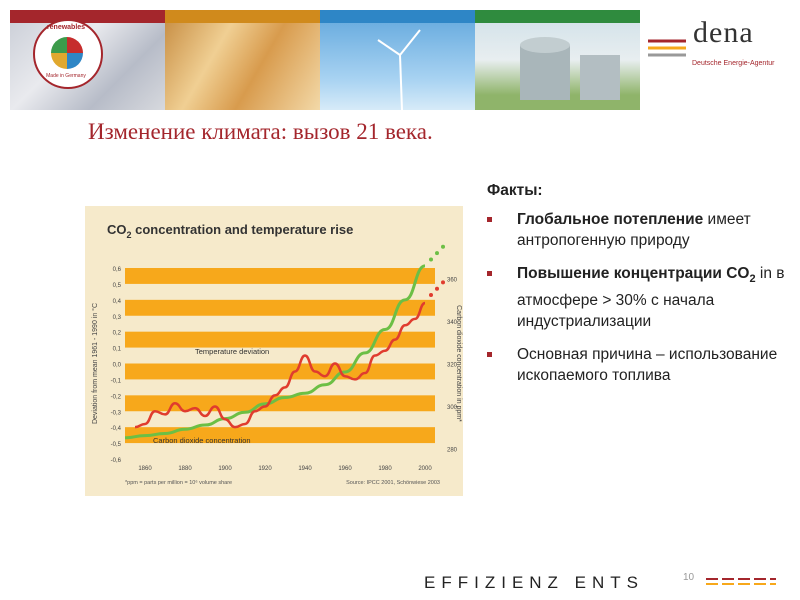 This screenshot has height=600, width=800. I want to click on fact-subscript: 2, so click(752, 279).